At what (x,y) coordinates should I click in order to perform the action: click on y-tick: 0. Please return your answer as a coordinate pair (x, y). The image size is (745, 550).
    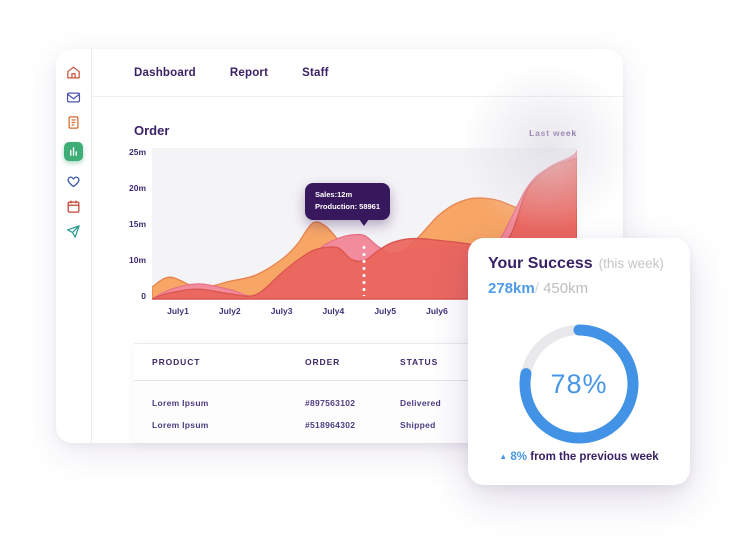
    Looking at the image, I should click on (143, 295).